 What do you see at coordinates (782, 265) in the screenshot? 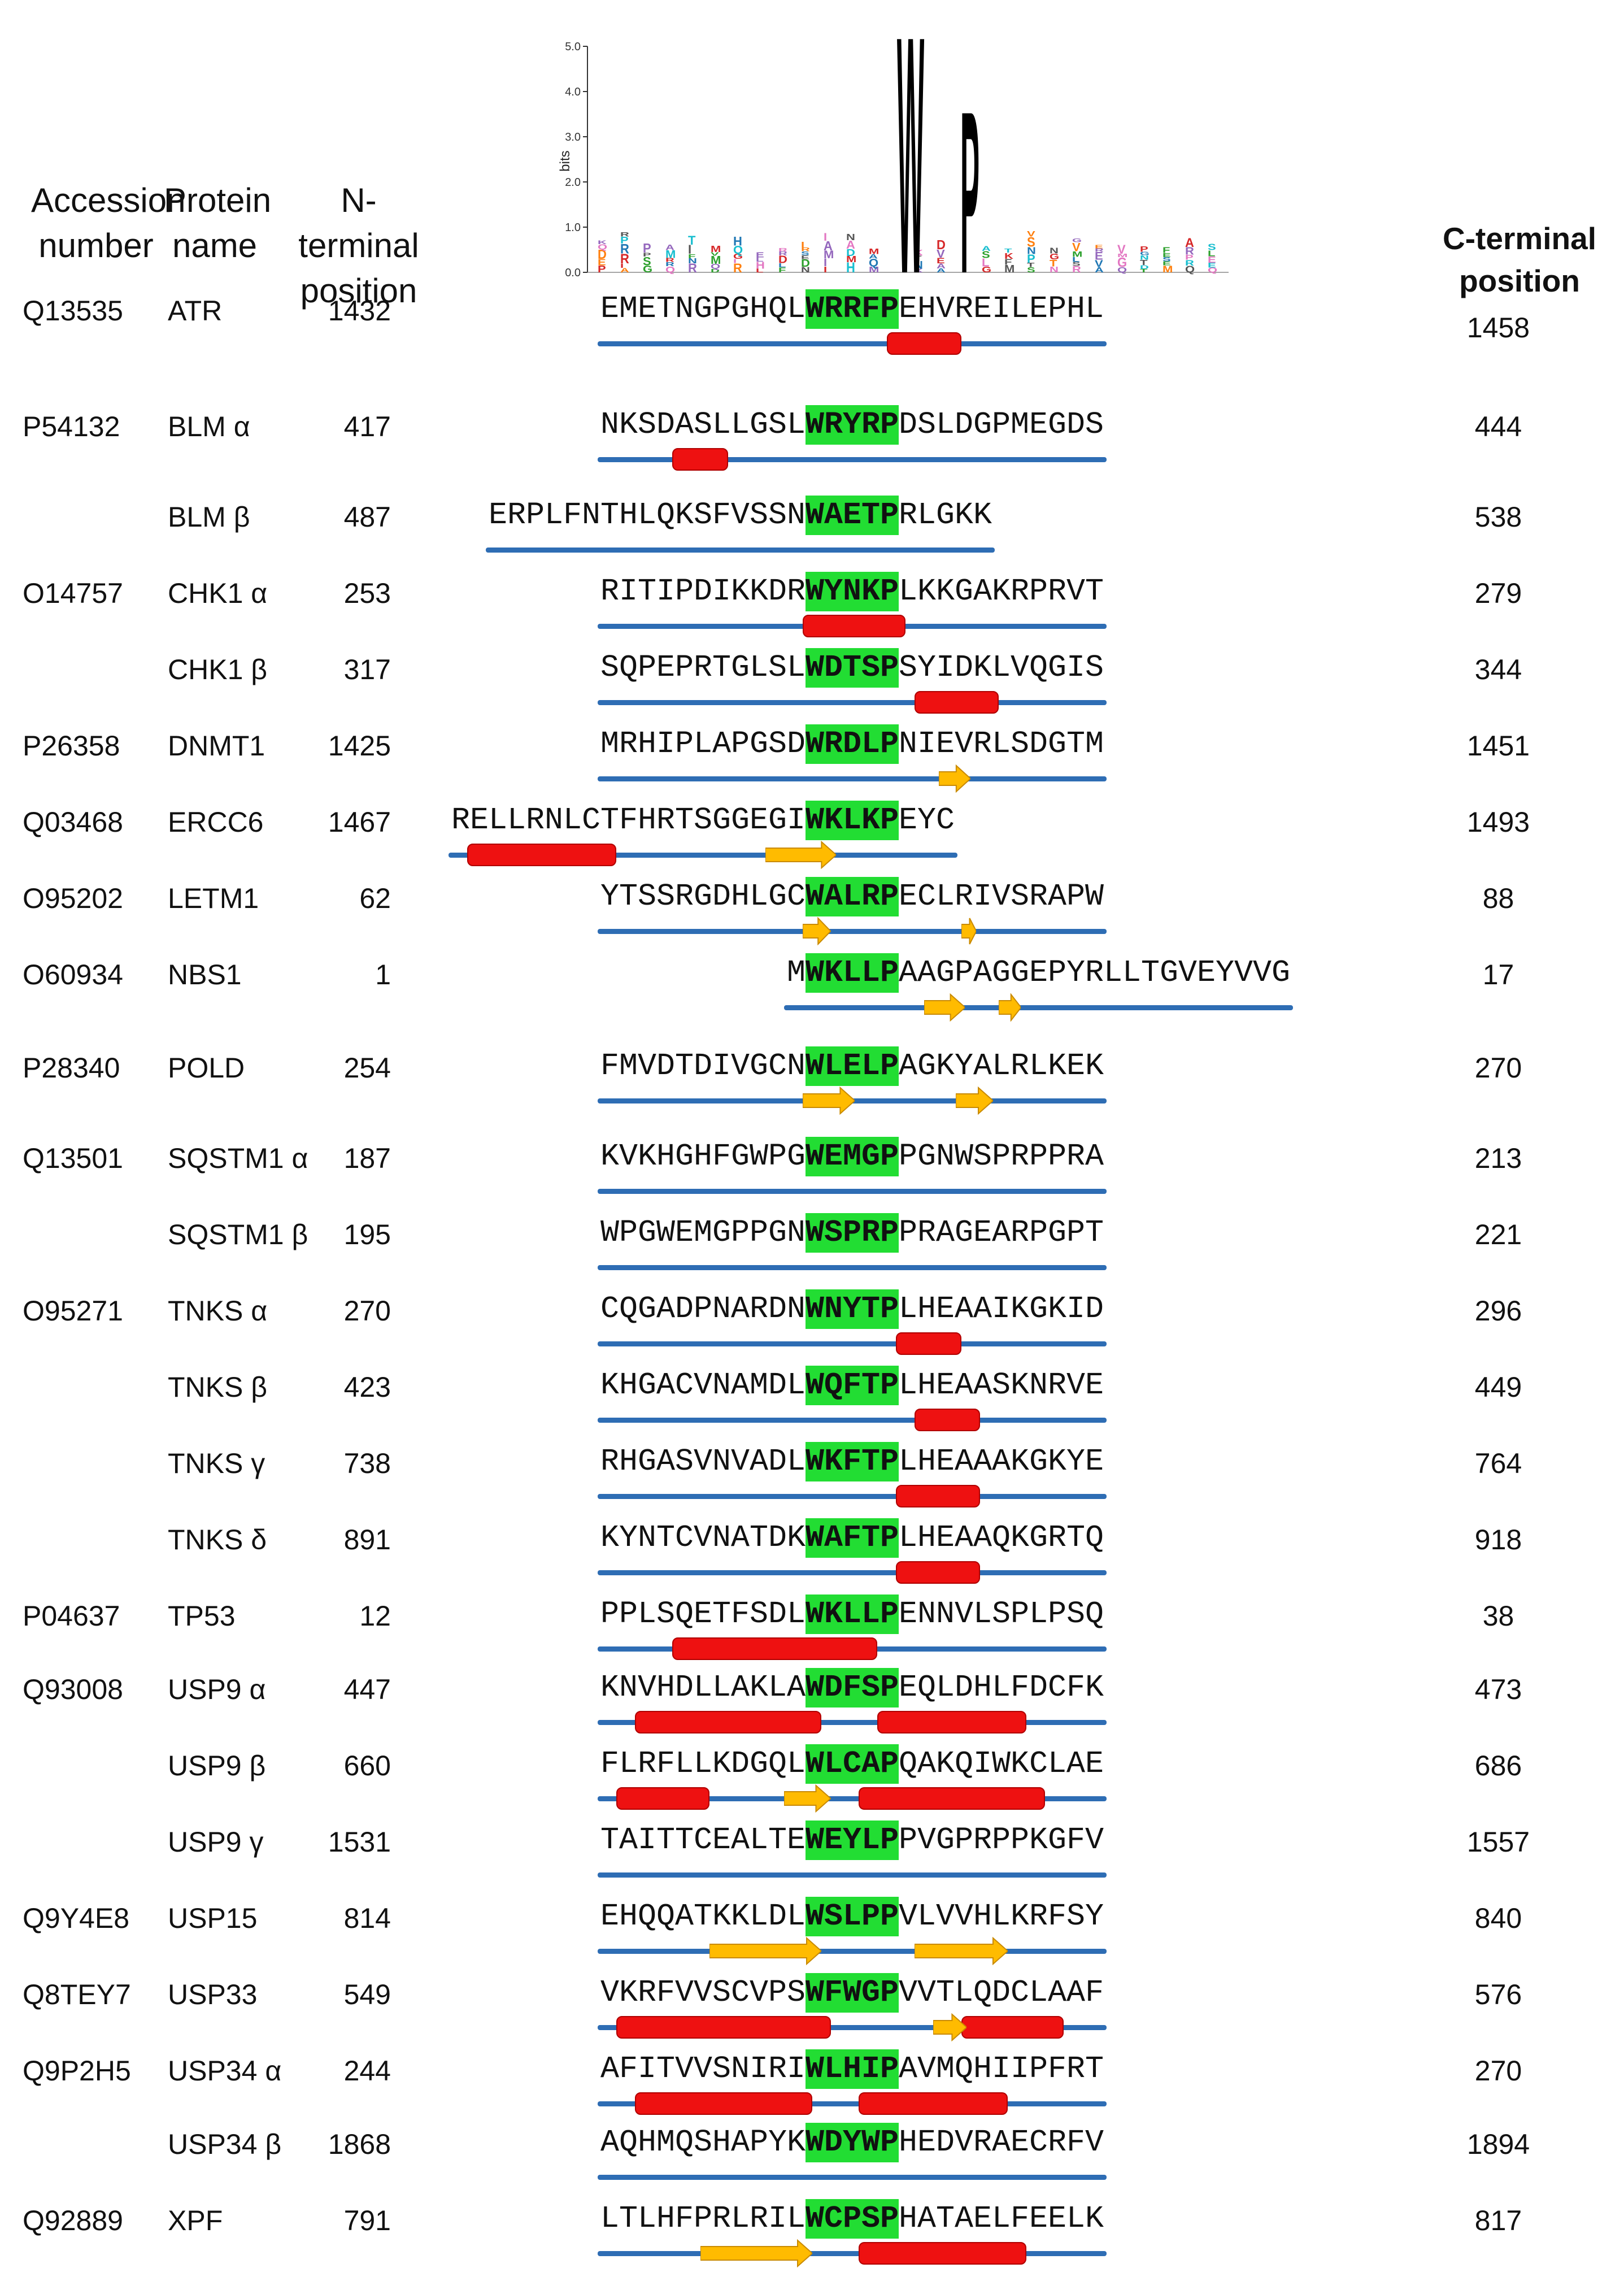
I see `logo-small-letter: L` at bounding box center [782, 265].